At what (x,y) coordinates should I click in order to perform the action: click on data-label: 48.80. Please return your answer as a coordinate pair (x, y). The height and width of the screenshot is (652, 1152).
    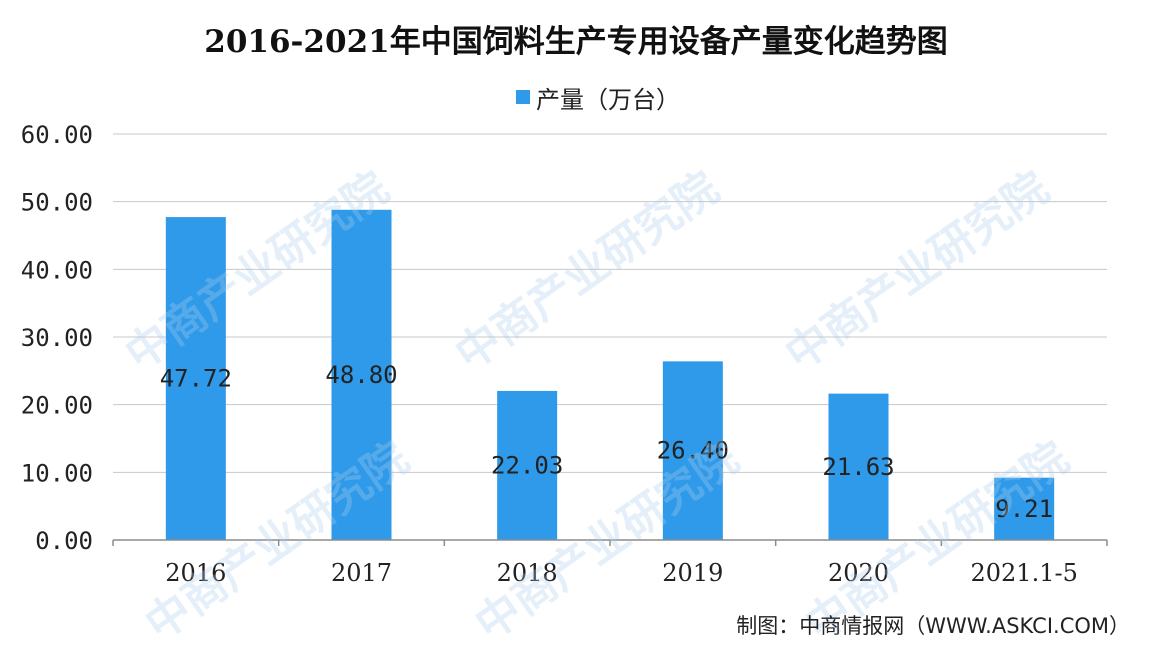
    Looking at the image, I should click on (361, 375).